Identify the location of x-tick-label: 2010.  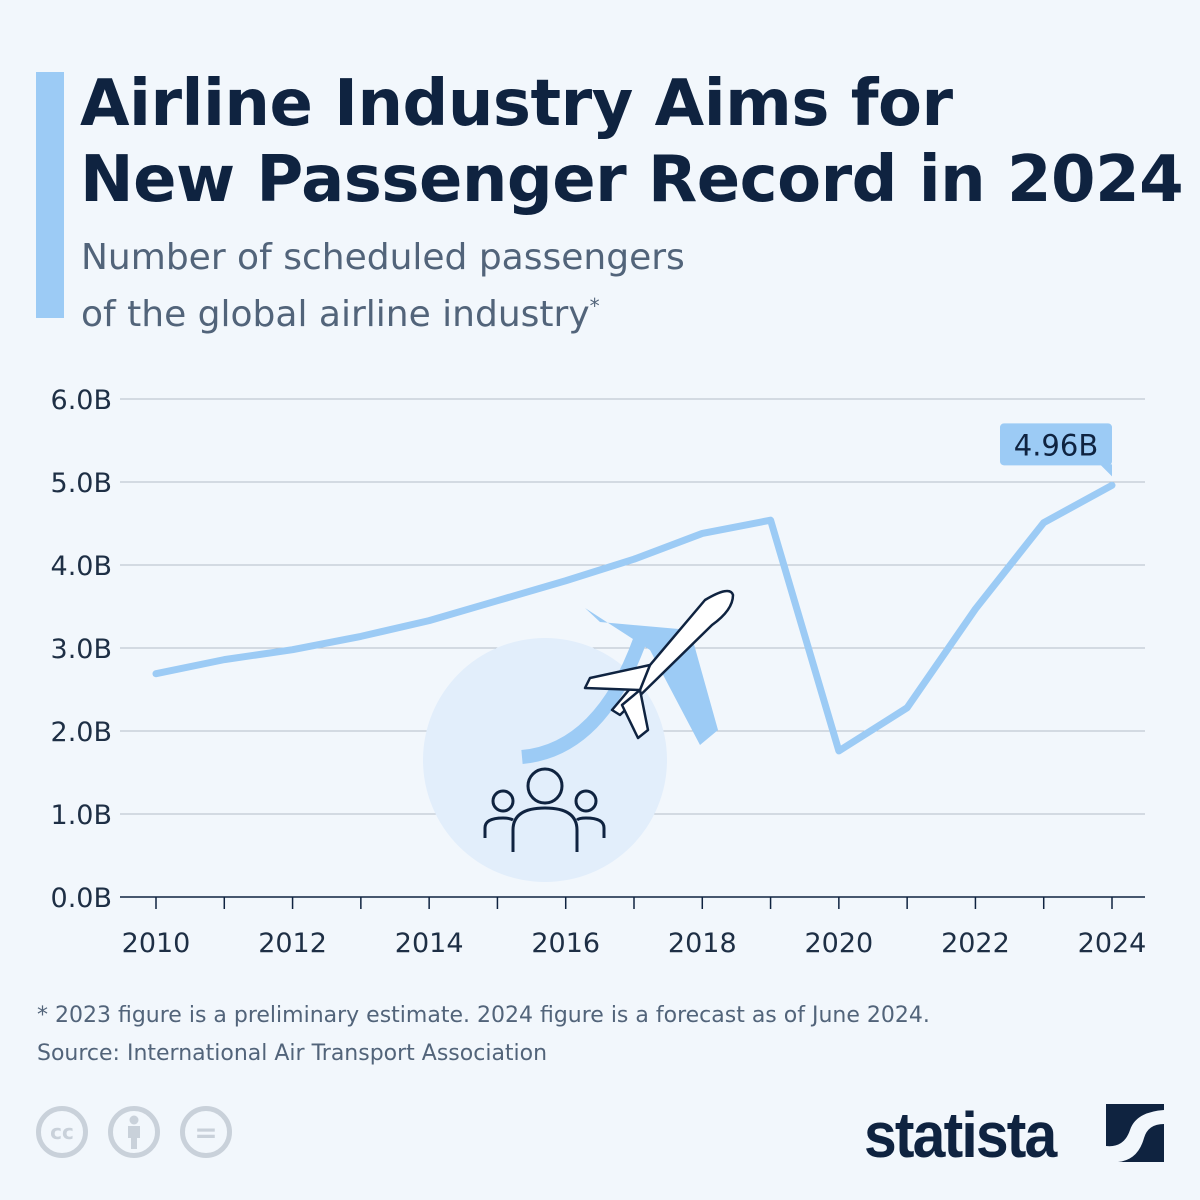
(156, 943).